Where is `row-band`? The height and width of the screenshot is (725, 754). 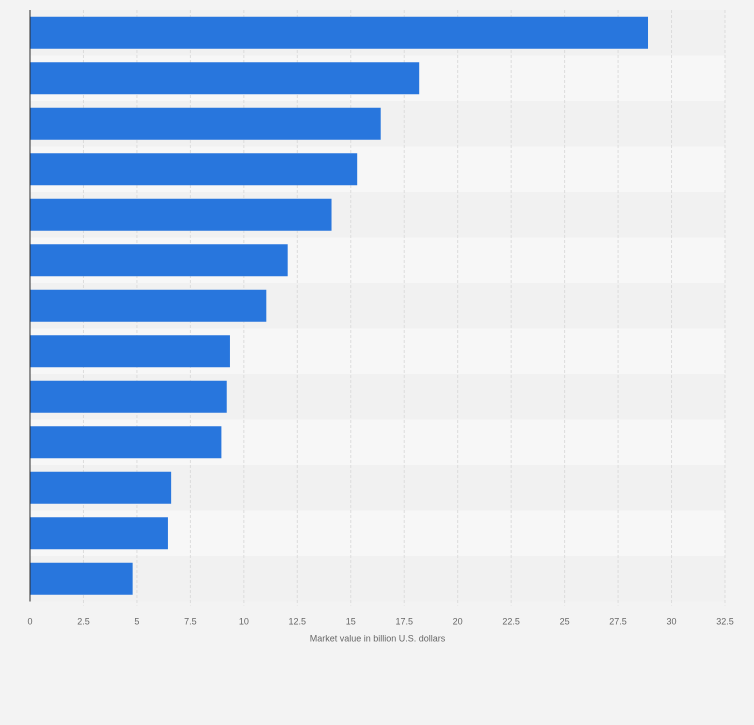
row-band is located at coordinates (377, 579).